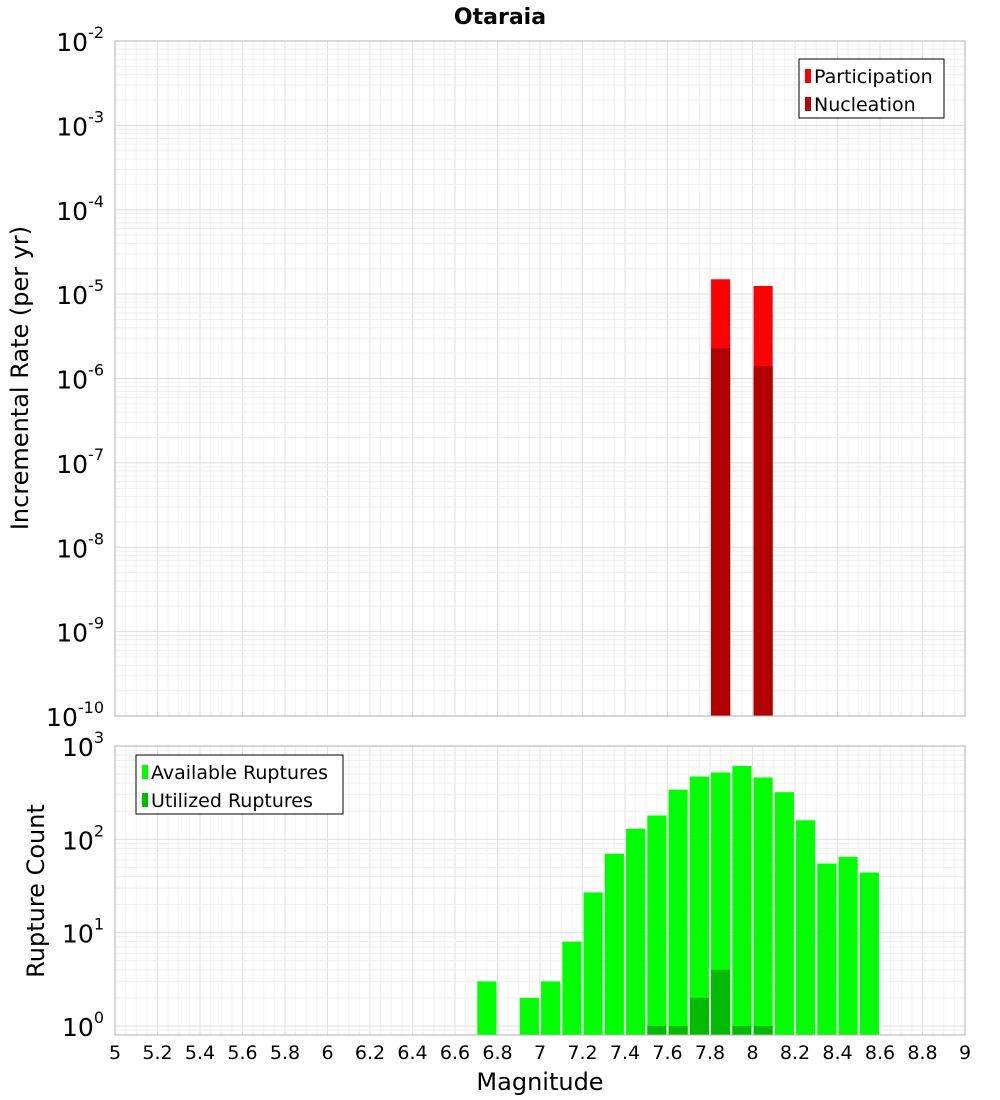 The height and width of the screenshot is (1100, 1000). Describe the element at coordinates (678, 912) in the screenshot. I see `bar-available-ruptures: Available Ruptures: 340` at that location.